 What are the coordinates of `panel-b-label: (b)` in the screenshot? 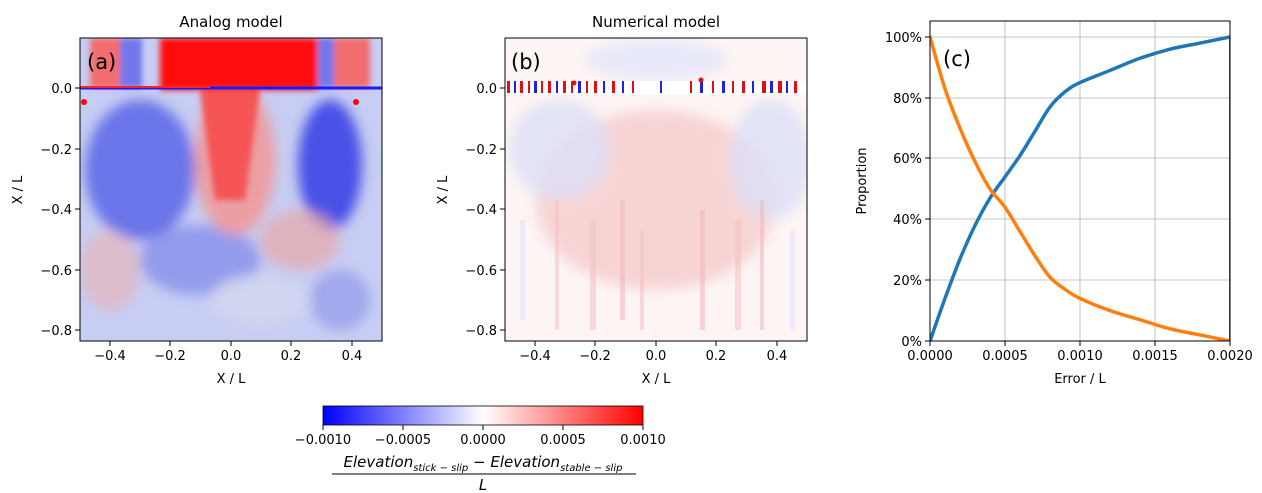 It's located at (526, 62).